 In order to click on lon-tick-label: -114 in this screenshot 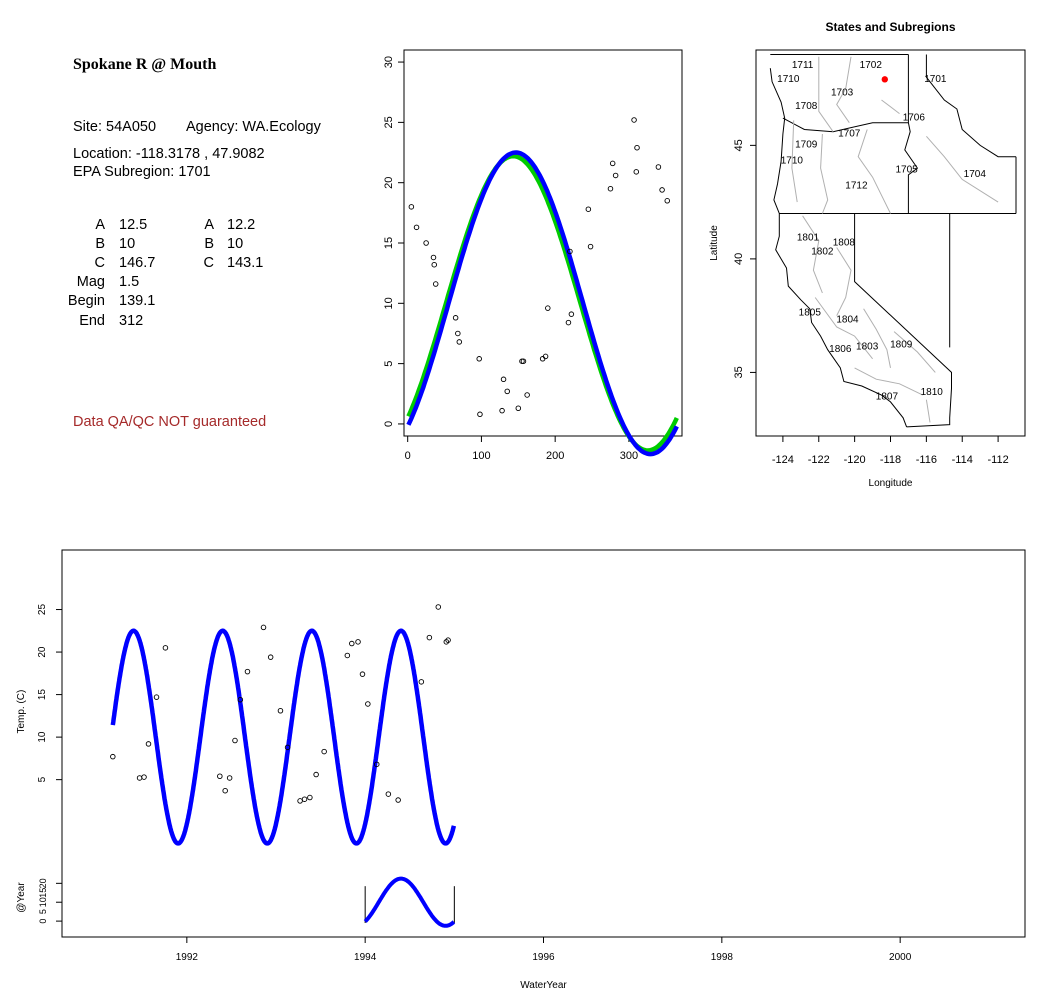, I will do `click(962, 460)`.